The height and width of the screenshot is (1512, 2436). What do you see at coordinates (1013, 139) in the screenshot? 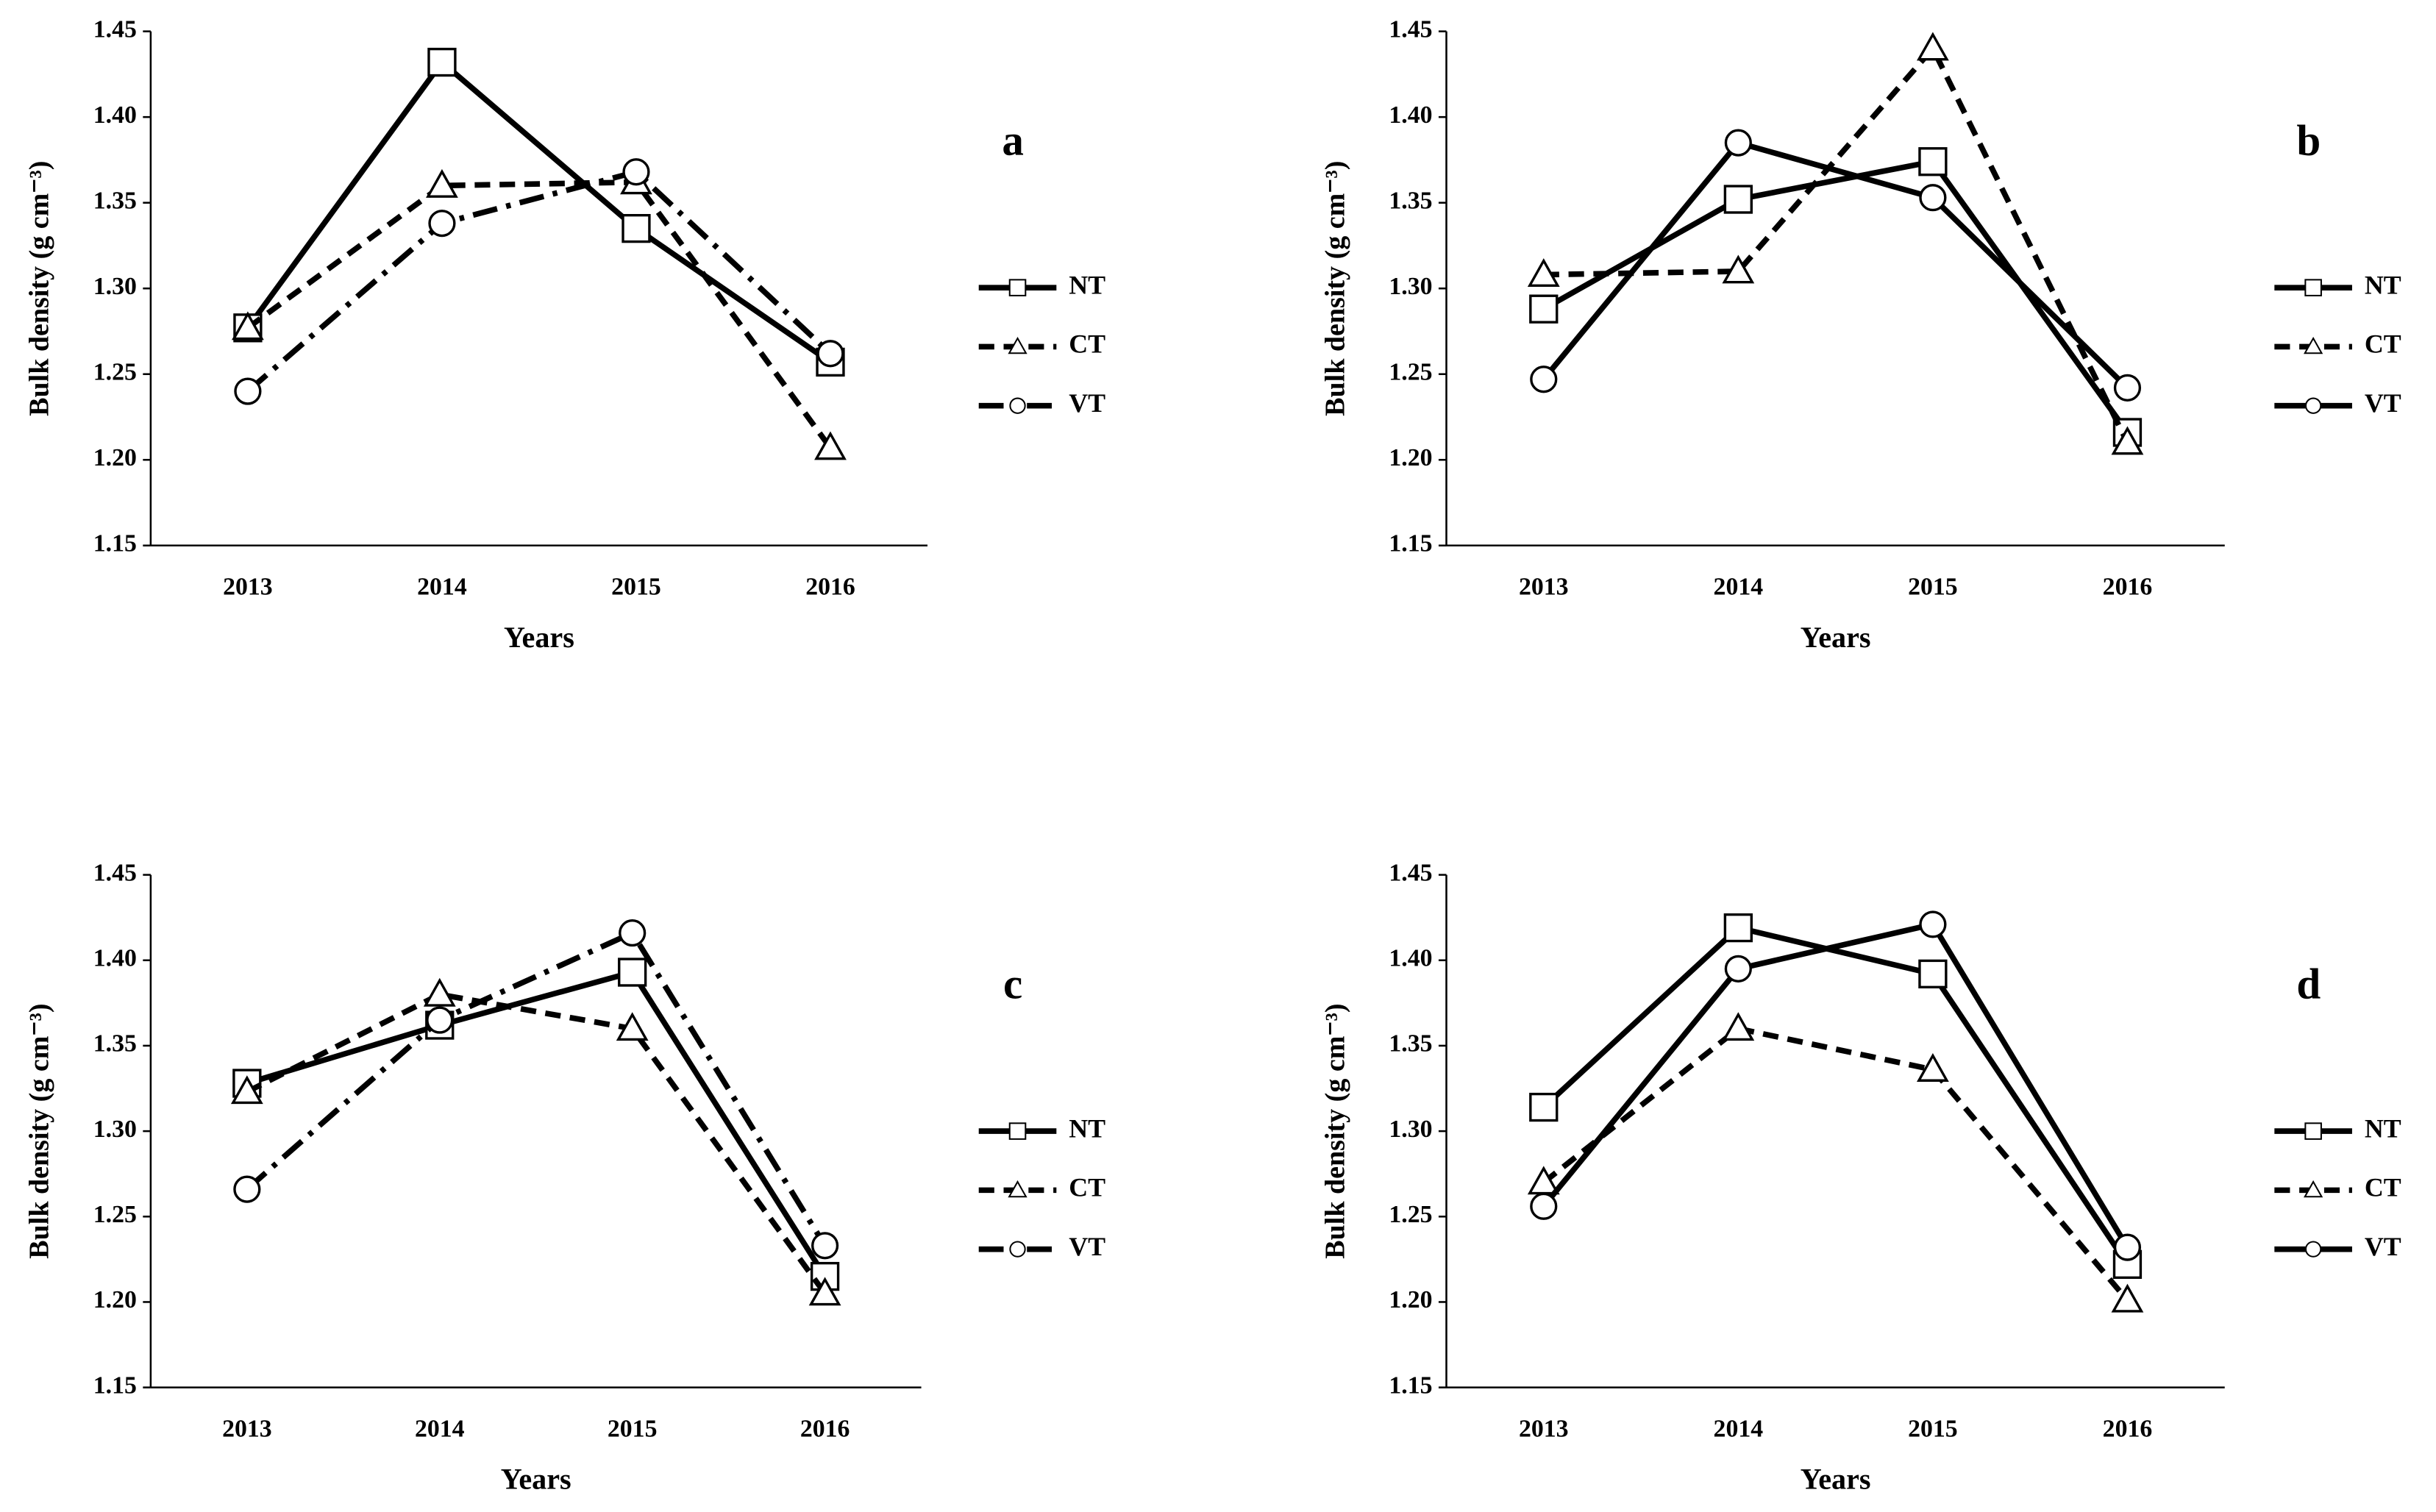
I see `panel-label: a` at bounding box center [1013, 139].